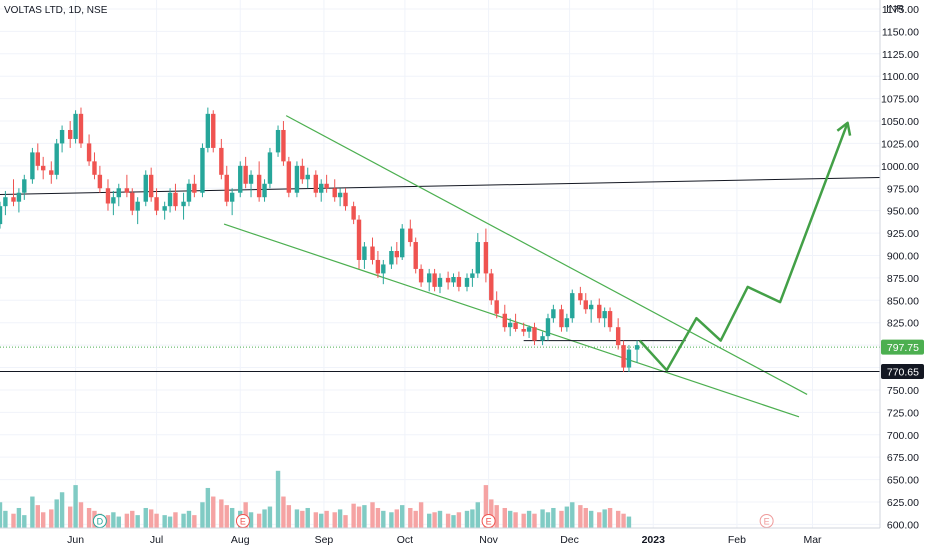 The image size is (932, 550). I want to click on y-tick-label: 600.00, so click(903, 525).